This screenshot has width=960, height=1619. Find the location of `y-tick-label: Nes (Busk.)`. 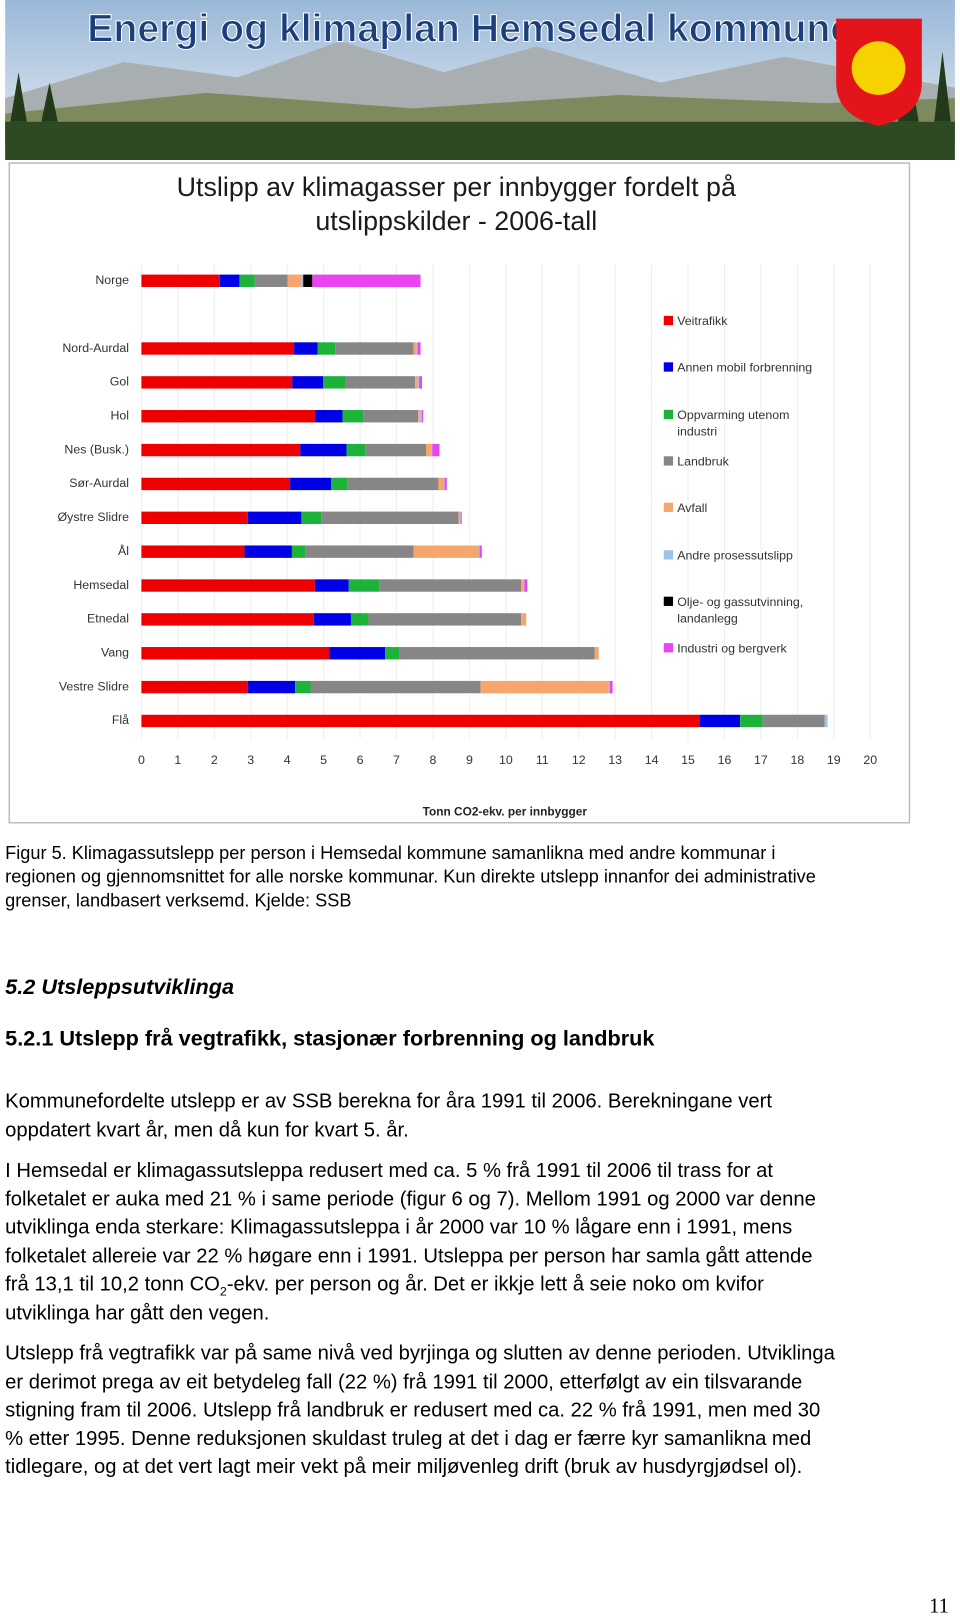

y-tick-label: Nes (Busk.) is located at coordinates (96, 449).